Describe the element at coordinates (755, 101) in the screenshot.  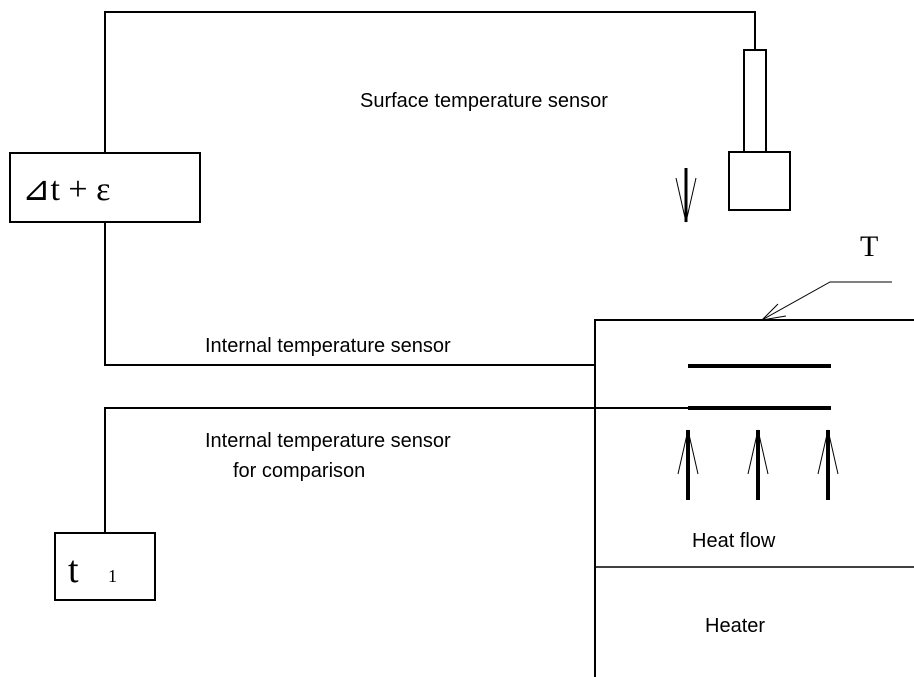
I see `sensor-stem` at that location.